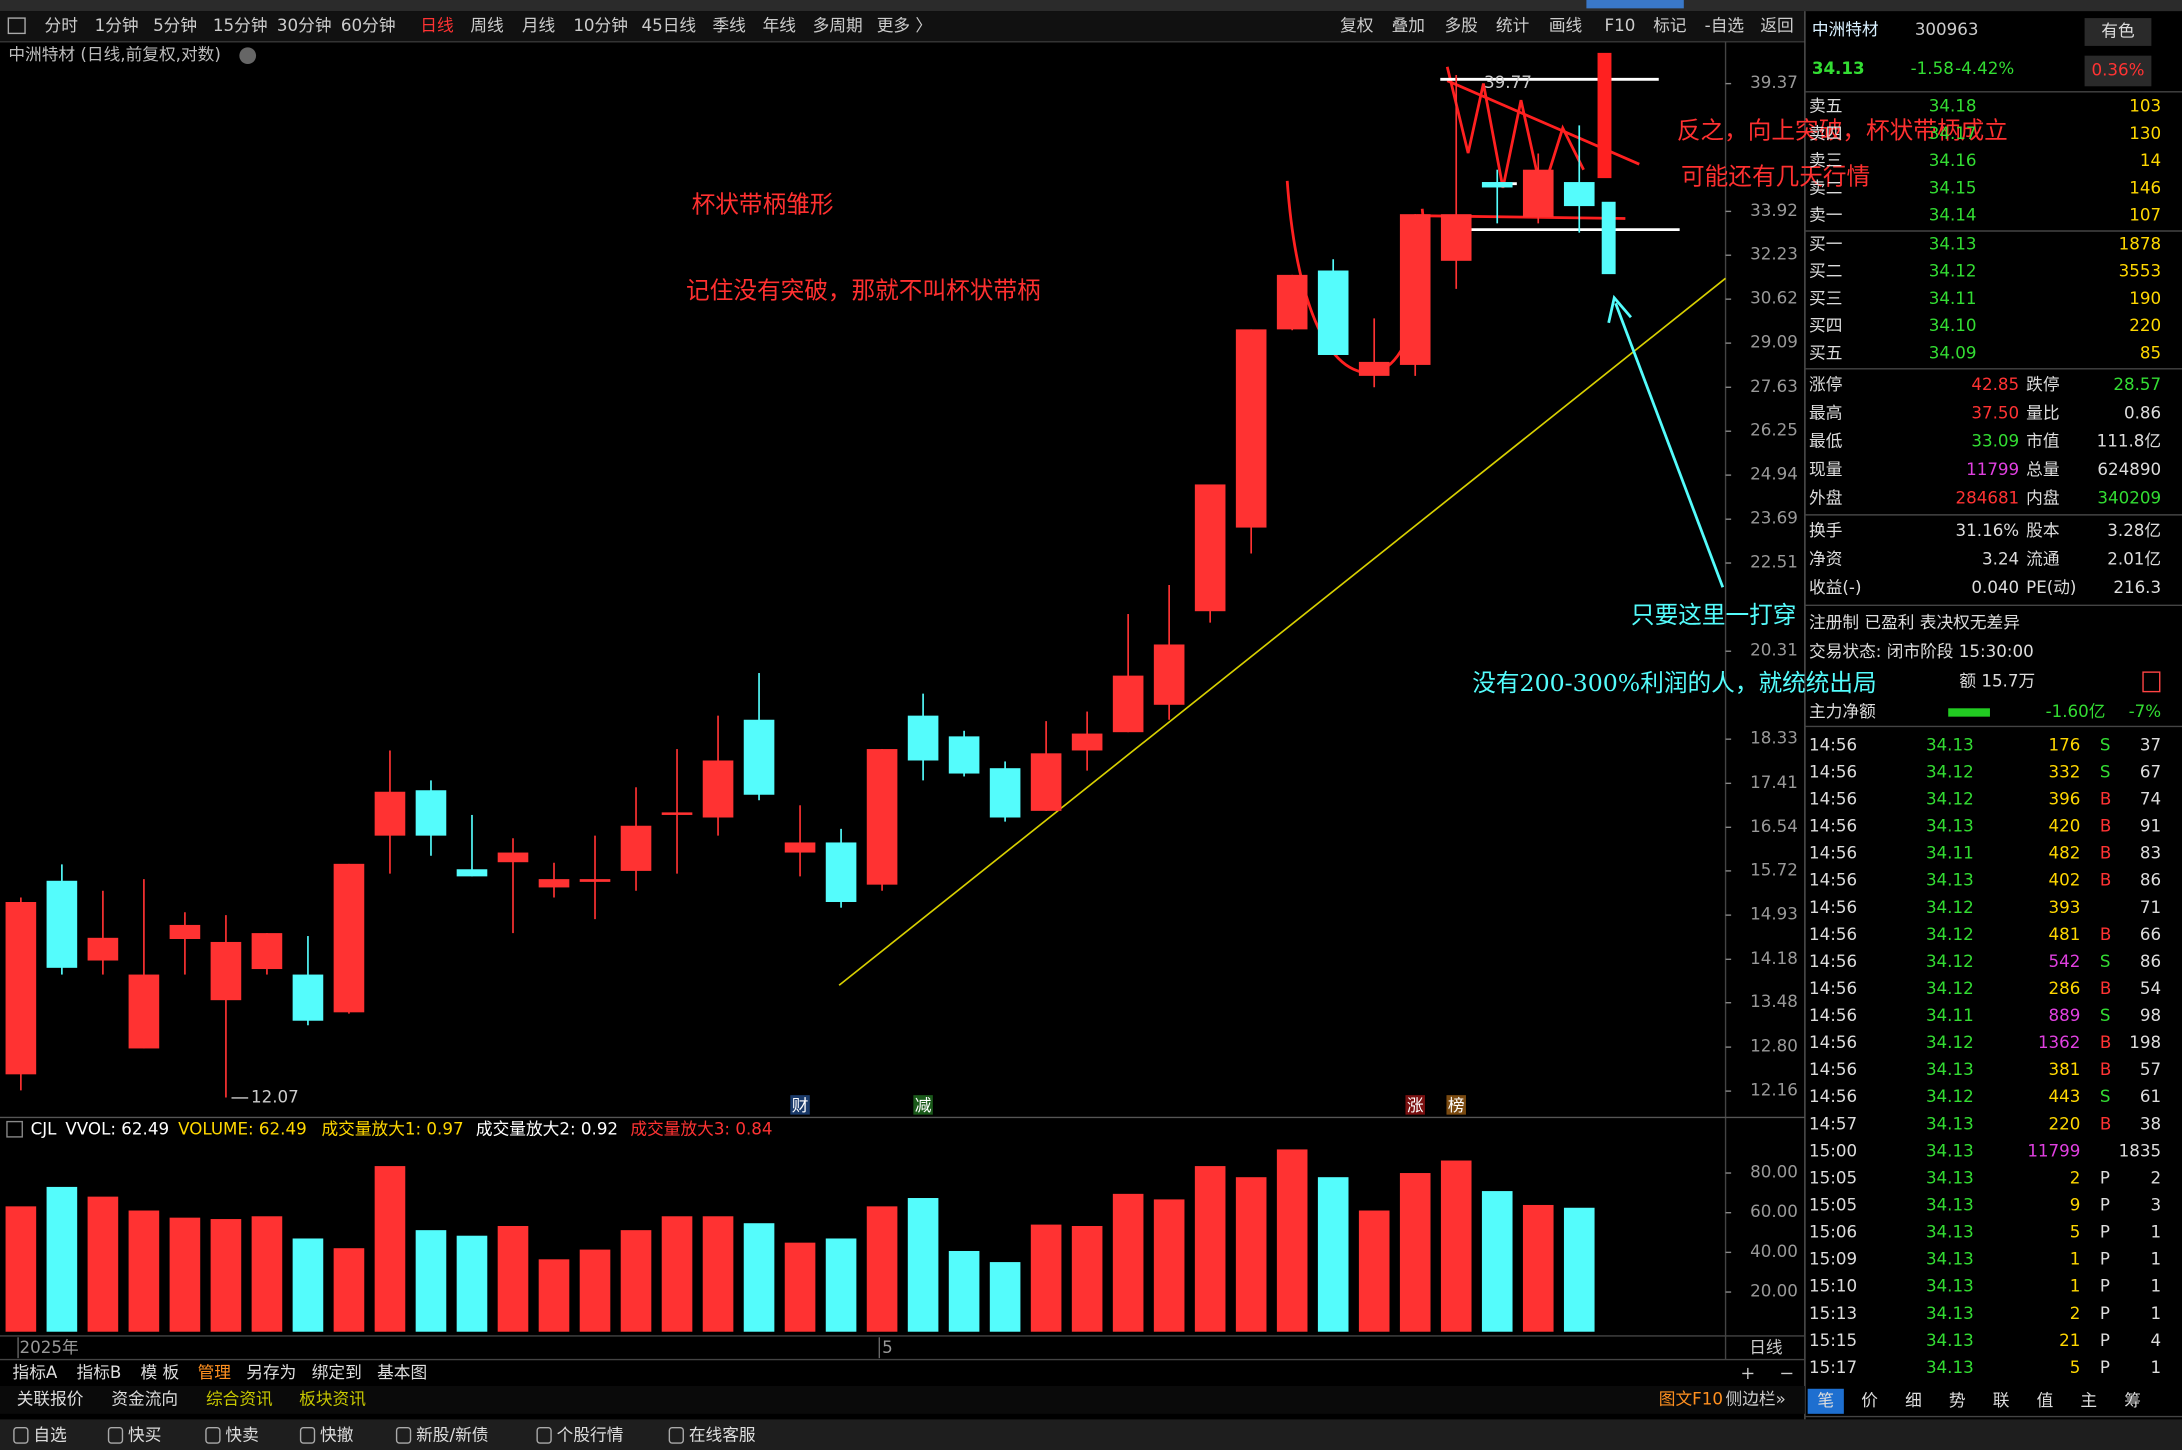 This screenshot has height=1450, width=2182. What do you see at coordinates (2105, 1096) in the screenshot?
I see `trade-side: S` at bounding box center [2105, 1096].